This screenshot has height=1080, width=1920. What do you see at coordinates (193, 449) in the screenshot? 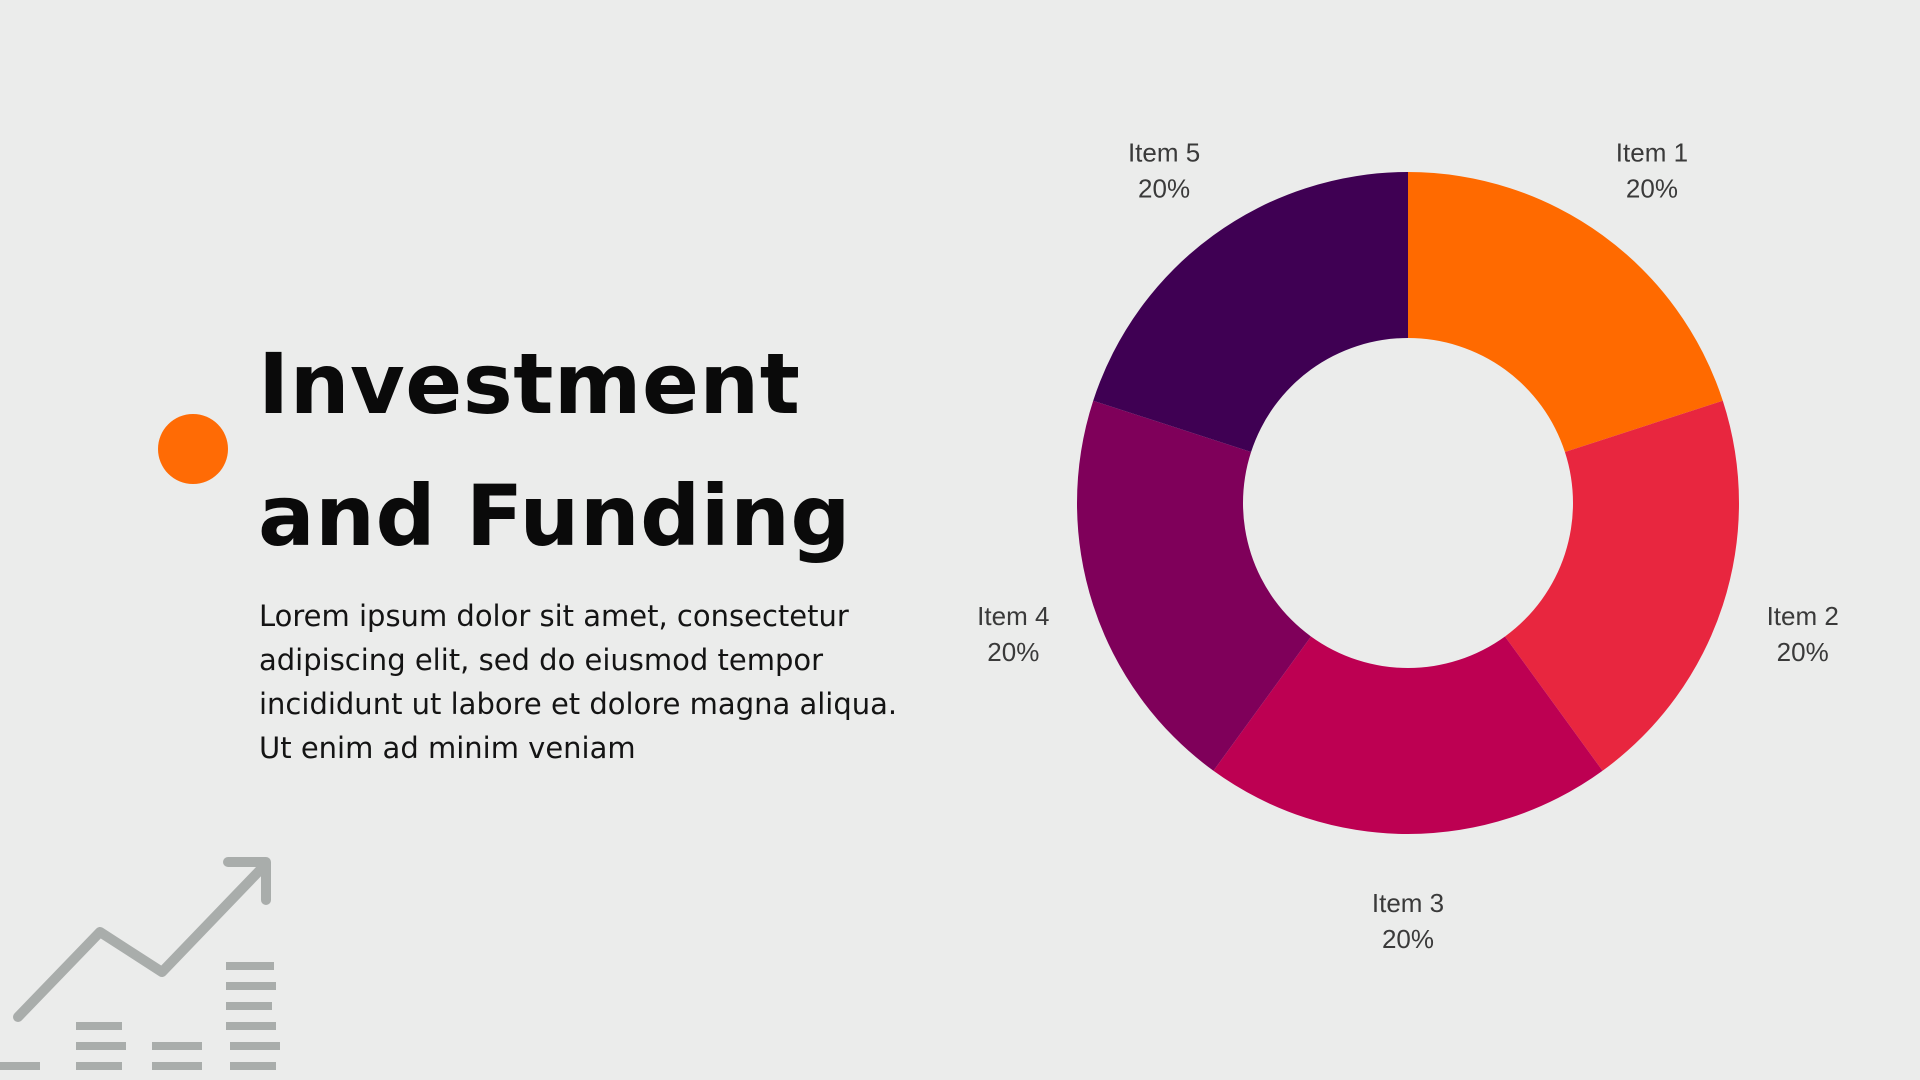
I see `accent-dot` at bounding box center [193, 449].